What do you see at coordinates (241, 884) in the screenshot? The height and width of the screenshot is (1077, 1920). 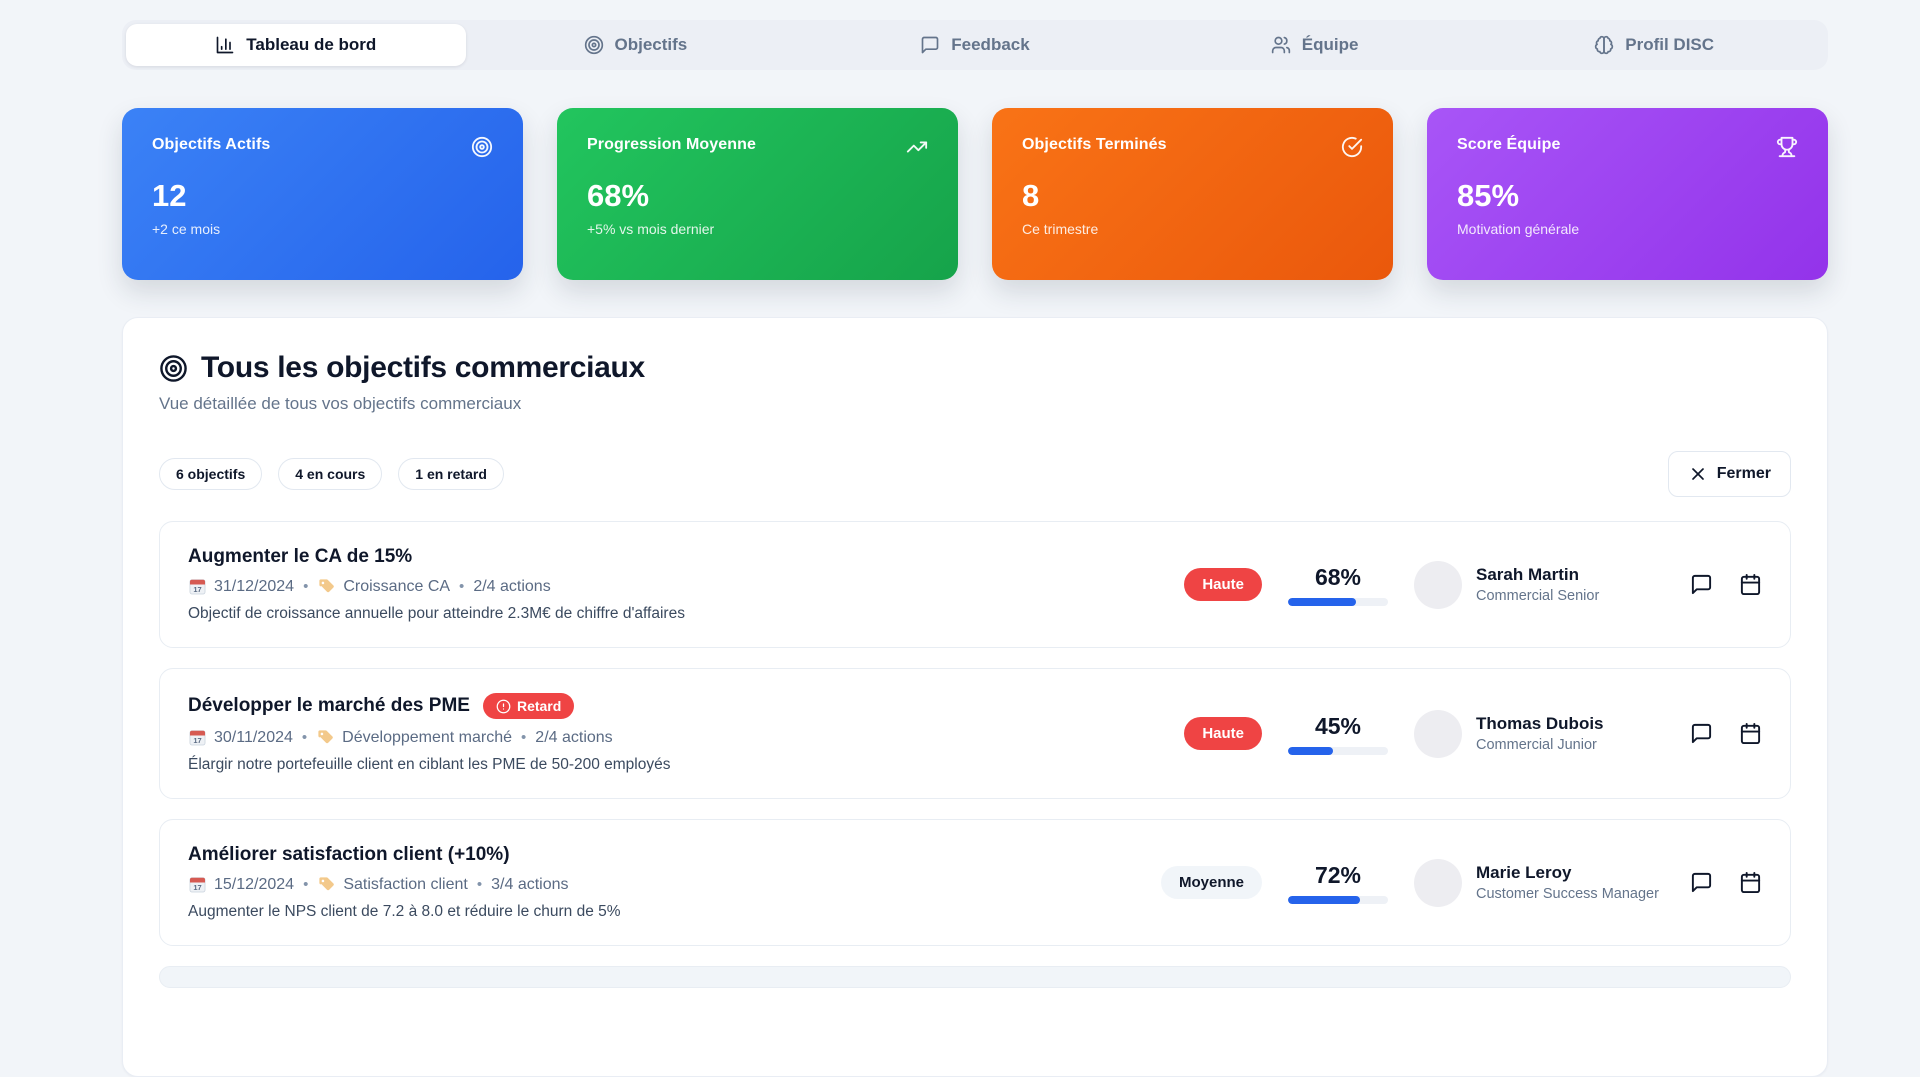 I see `due-date: 15/12/2024` at bounding box center [241, 884].